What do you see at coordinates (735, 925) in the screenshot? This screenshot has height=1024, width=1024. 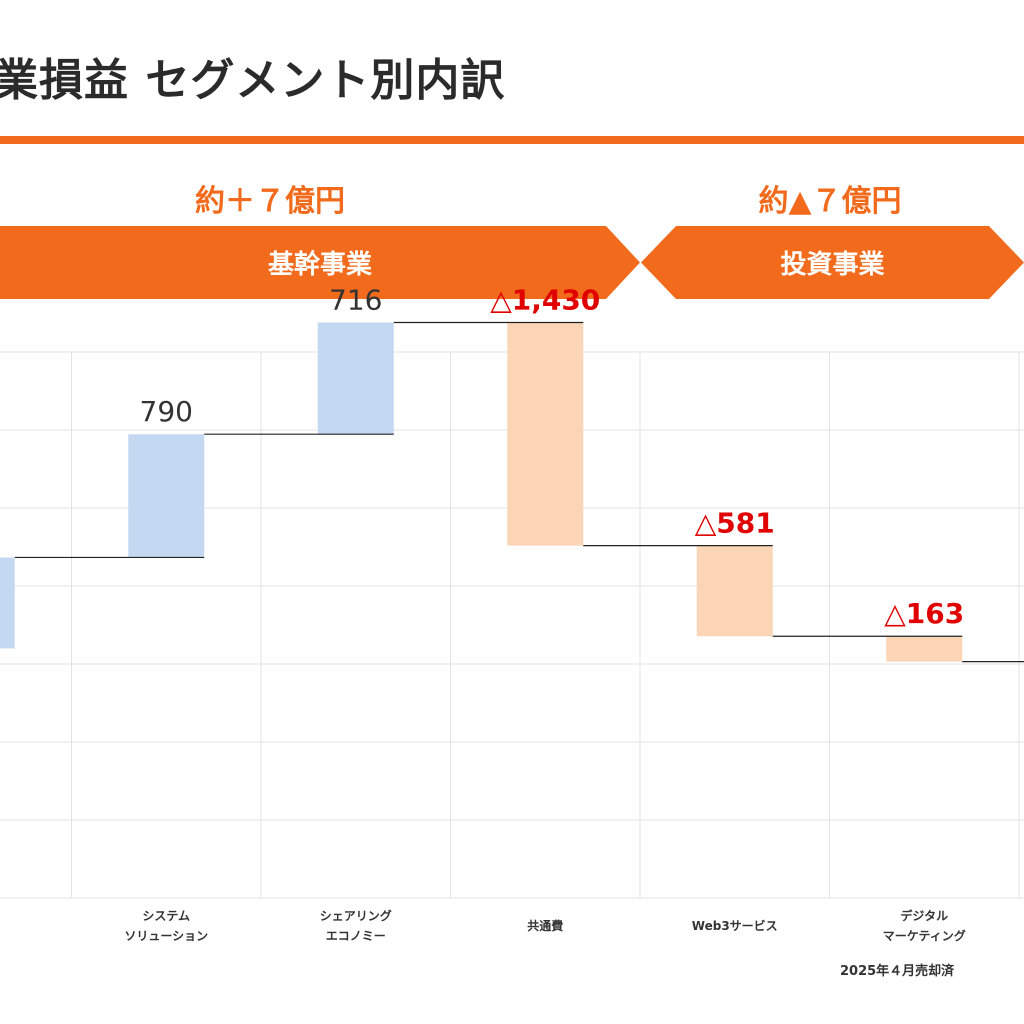 I see `x-tick-label: Web3サービス` at bounding box center [735, 925].